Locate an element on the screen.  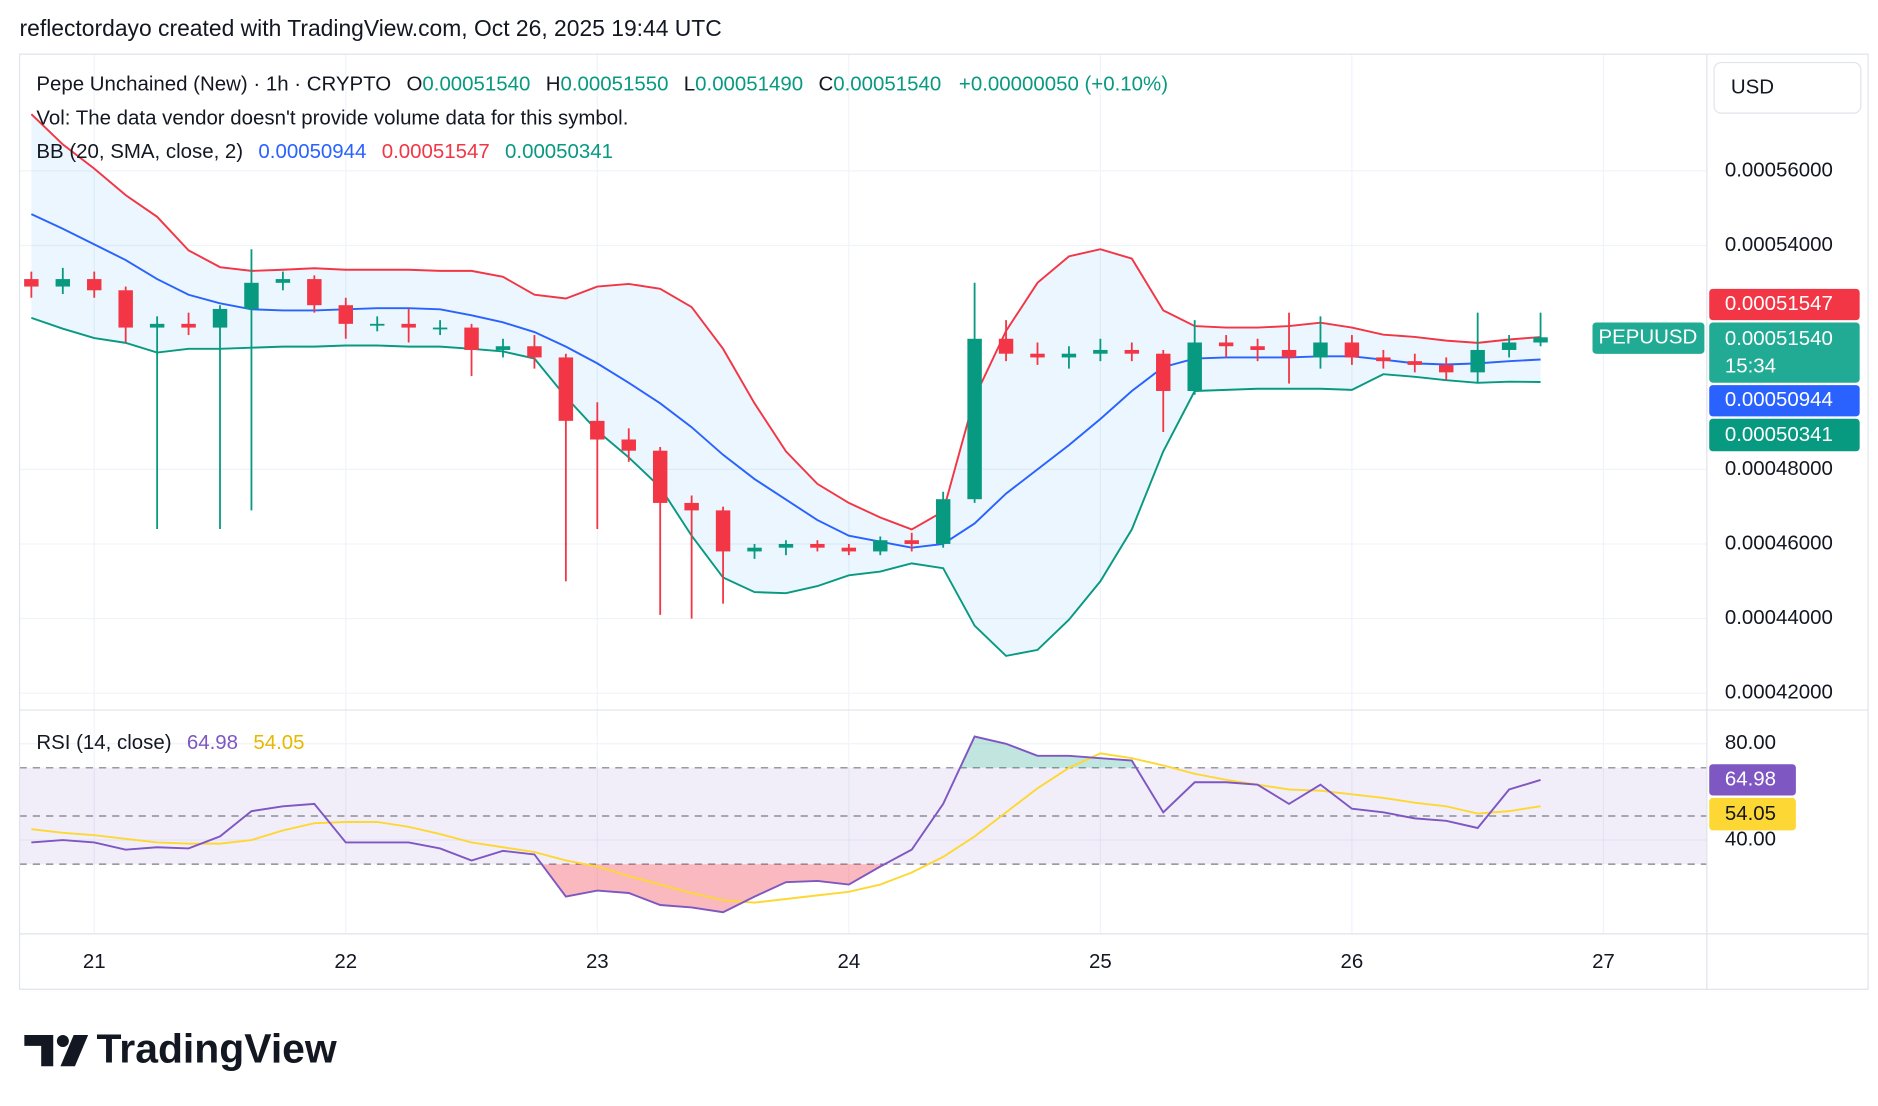
x-tick-label: 26 is located at coordinates (1352, 961).